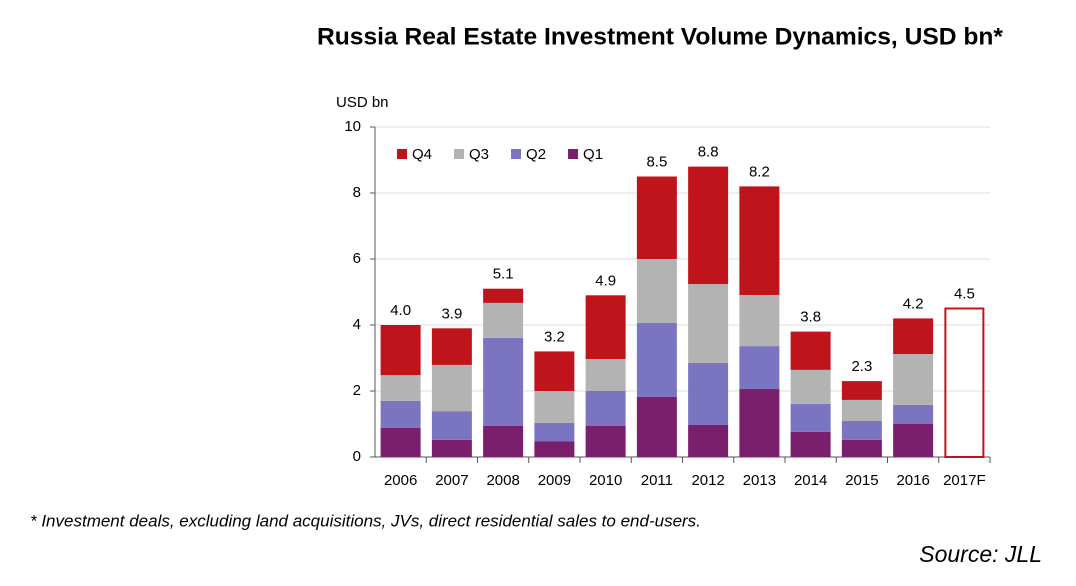 Image resolution: width=1076 pixels, height=586 pixels. I want to click on data-label: 4.9, so click(605, 280).